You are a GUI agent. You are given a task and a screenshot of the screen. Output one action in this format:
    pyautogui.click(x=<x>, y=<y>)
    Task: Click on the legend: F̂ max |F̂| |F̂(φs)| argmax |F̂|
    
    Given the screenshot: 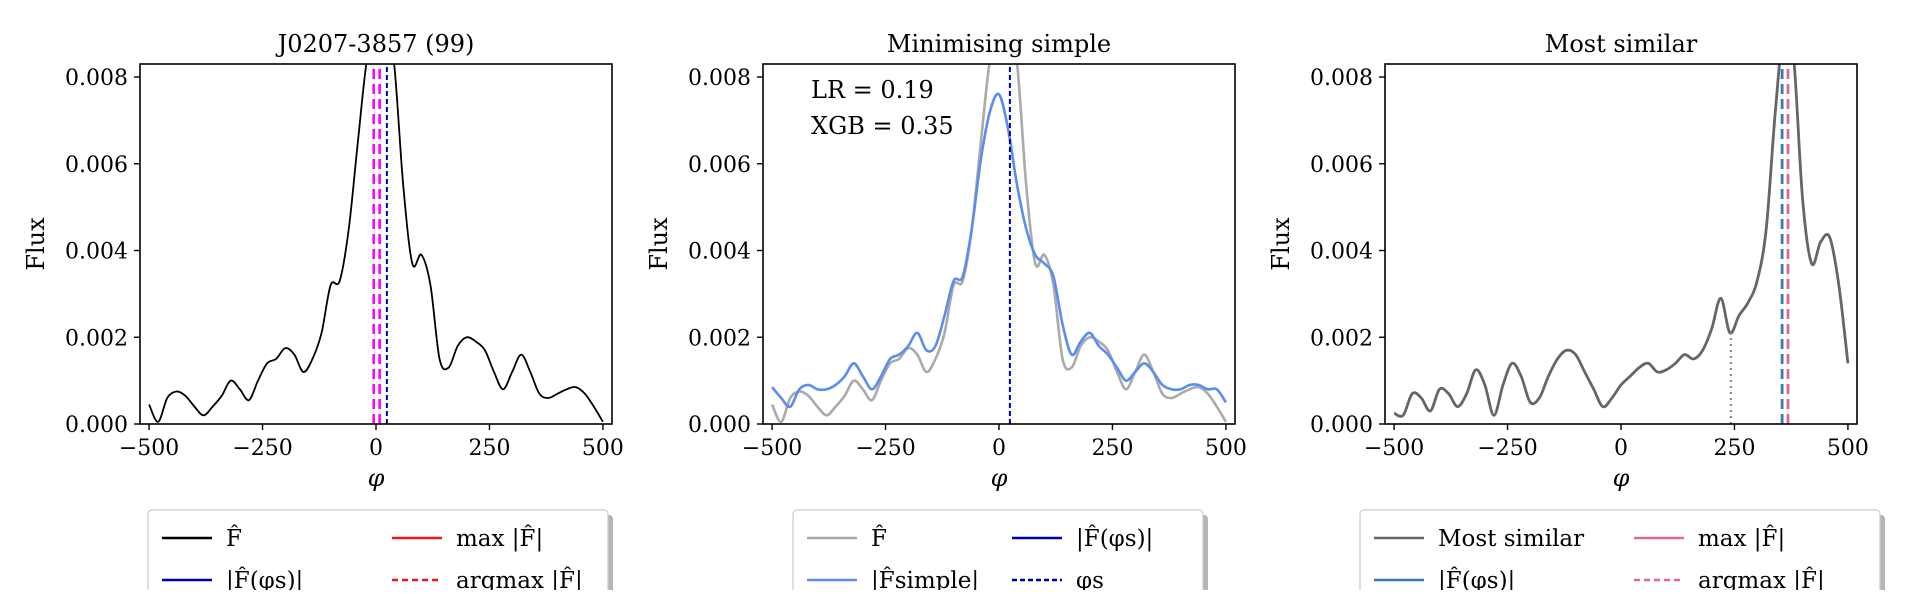 What is the action you would take?
    pyautogui.click(x=380, y=551)
    